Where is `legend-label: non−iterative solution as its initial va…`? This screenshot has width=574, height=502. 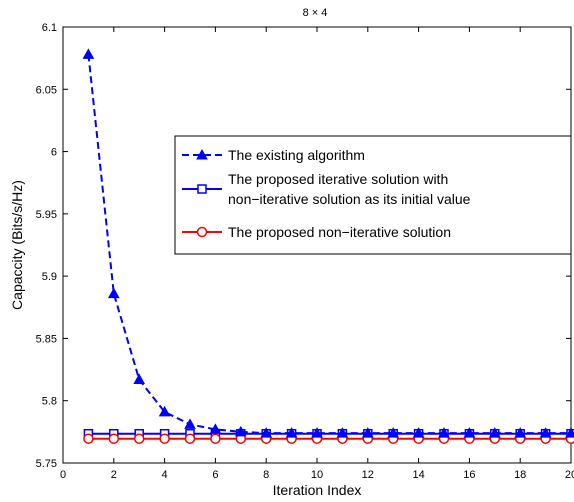 legend-label: non−iterative solution as its initial va… is located at coordinates (349, 199).